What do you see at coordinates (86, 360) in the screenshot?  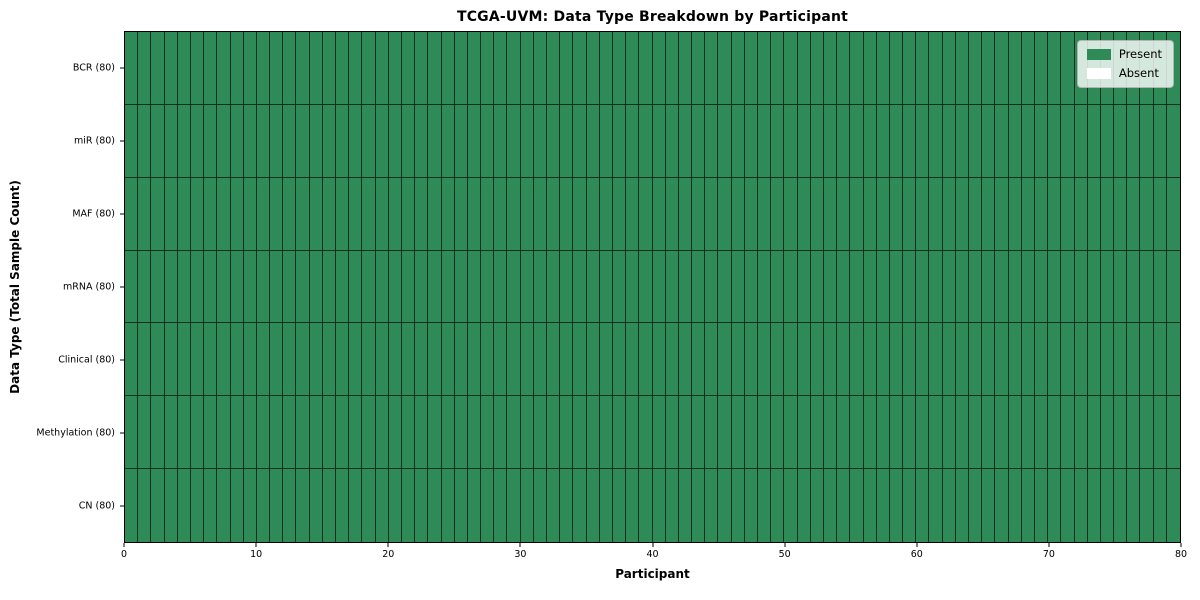 I see `y-tick-label: Clinical (80)` at bounding box center [86, 360].